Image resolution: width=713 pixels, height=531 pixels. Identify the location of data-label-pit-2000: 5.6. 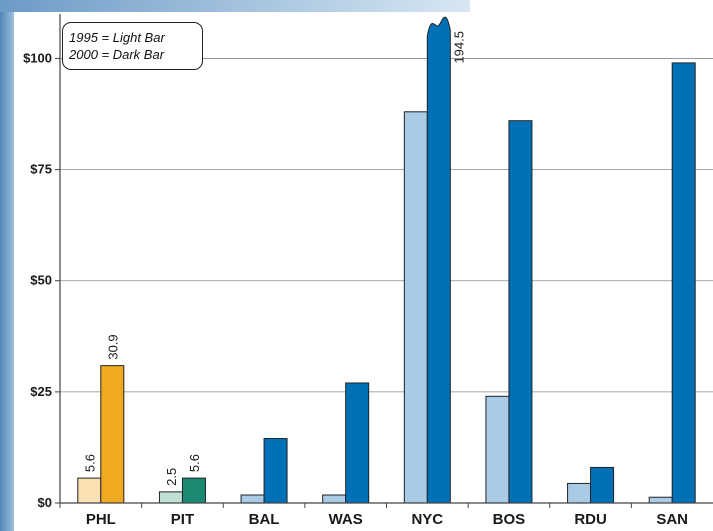
(194, 463).